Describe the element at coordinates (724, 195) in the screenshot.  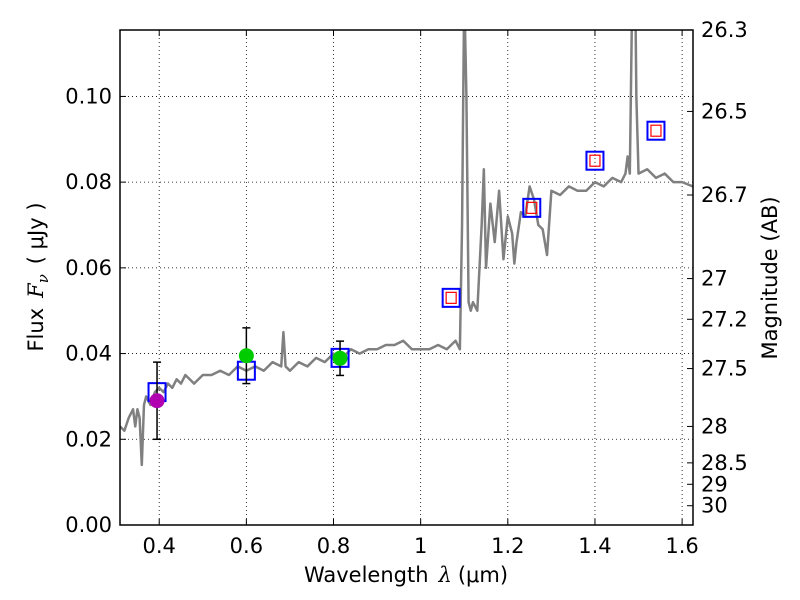
I see `y2-tick-label: 26.7` at that location.